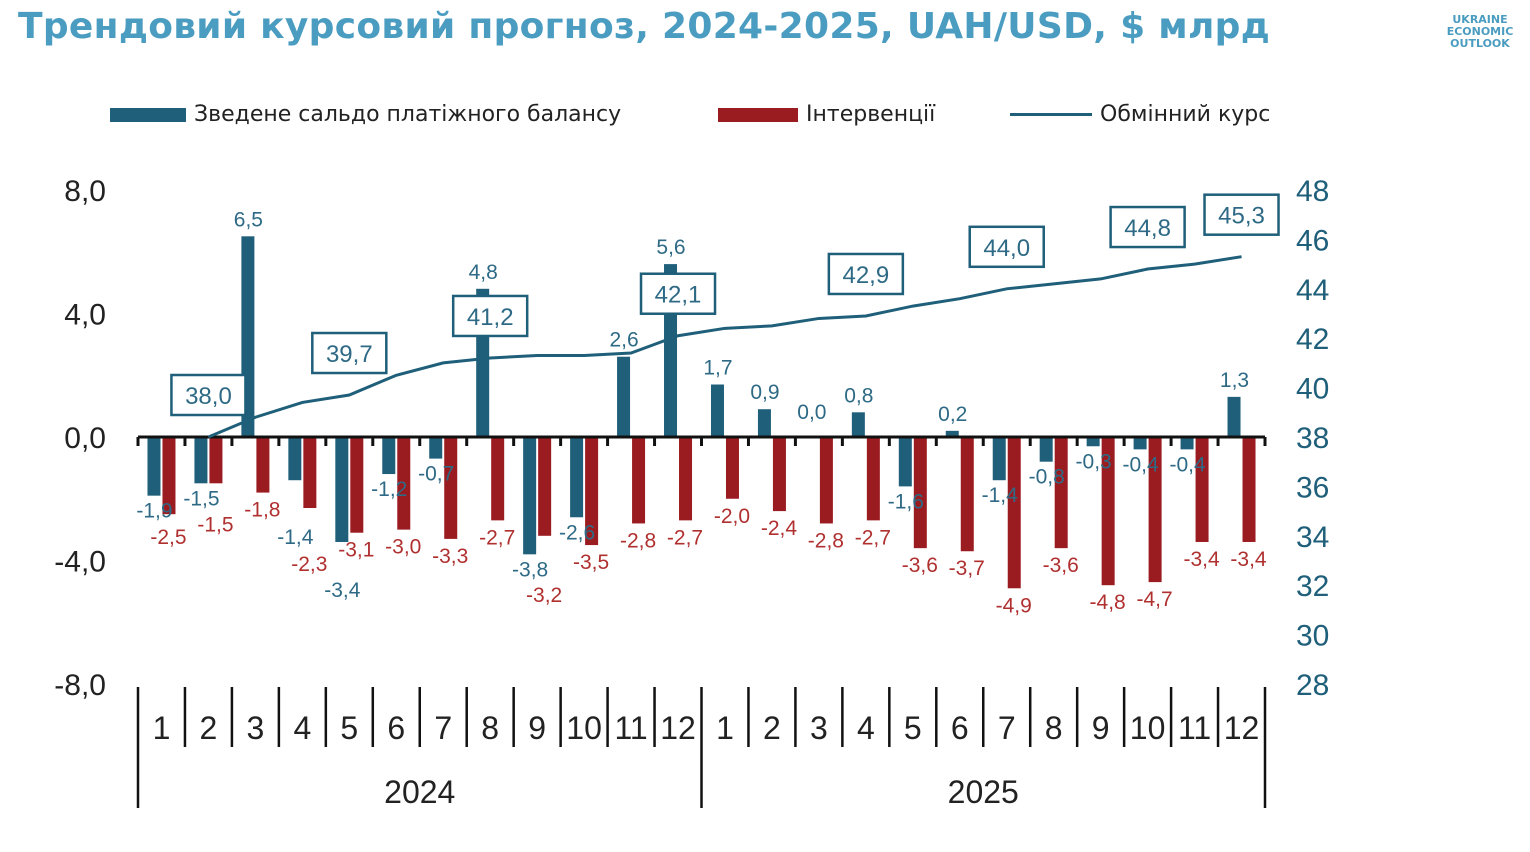  What do you see at coordinates (811, 412) in the screenshot?
I see `balance-data-label: 0,0` at bounding box center [811, 412].